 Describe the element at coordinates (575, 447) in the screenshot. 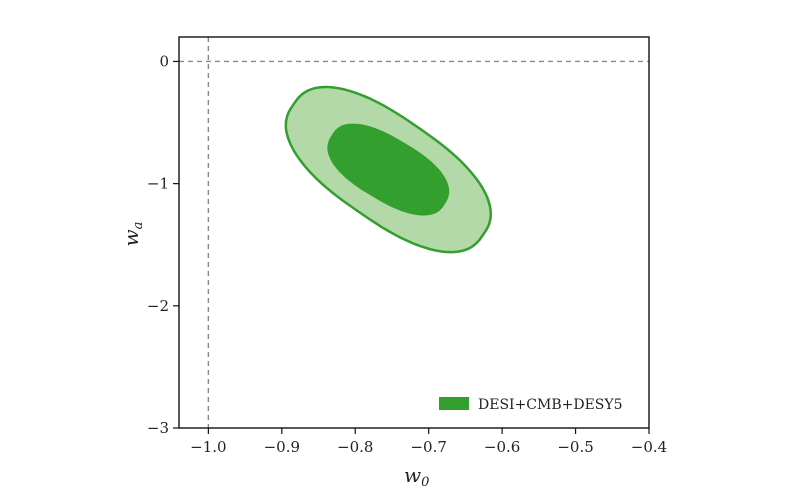

I see `x-tick-label: −0.5` at that location.